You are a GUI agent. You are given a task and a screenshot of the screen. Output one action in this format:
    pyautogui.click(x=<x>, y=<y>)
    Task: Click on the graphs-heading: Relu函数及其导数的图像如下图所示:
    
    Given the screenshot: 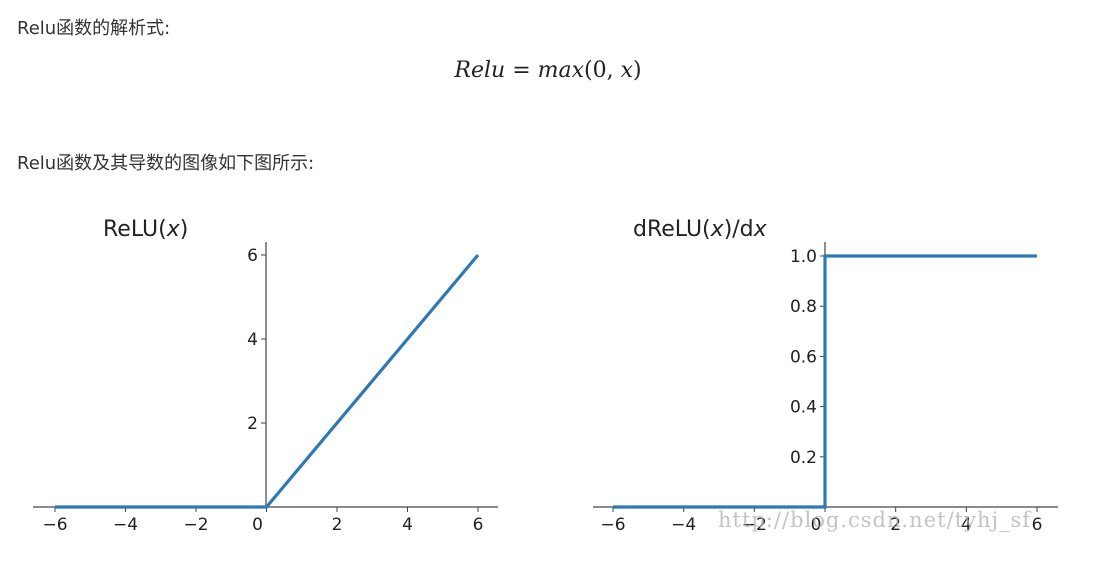 What is the action you would take?
    pyautogui.click(x=166, y=163)
    